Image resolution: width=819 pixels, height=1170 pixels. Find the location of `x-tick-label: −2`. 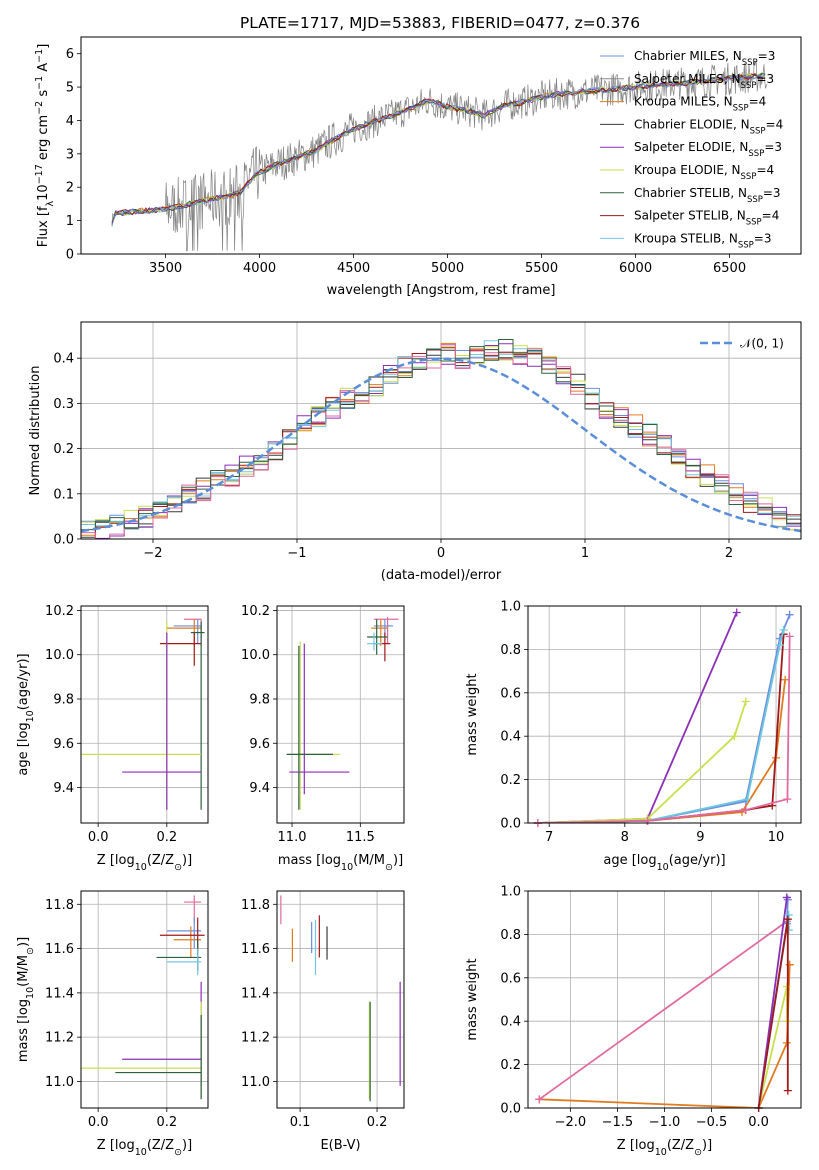

x-tick-label: −2 is located at coordinates (152, 553).